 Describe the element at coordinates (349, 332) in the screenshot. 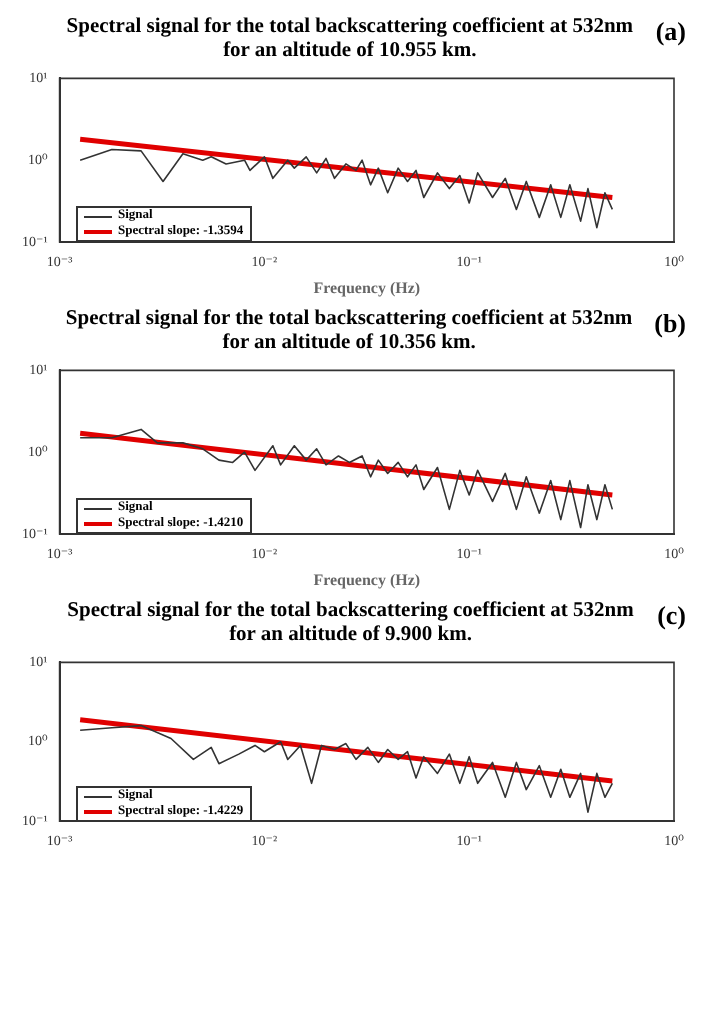

I see `chart-title: Spectral signal for the total backscattering coefficient at 532nm for an altitude of 10.356 km.` at that location.